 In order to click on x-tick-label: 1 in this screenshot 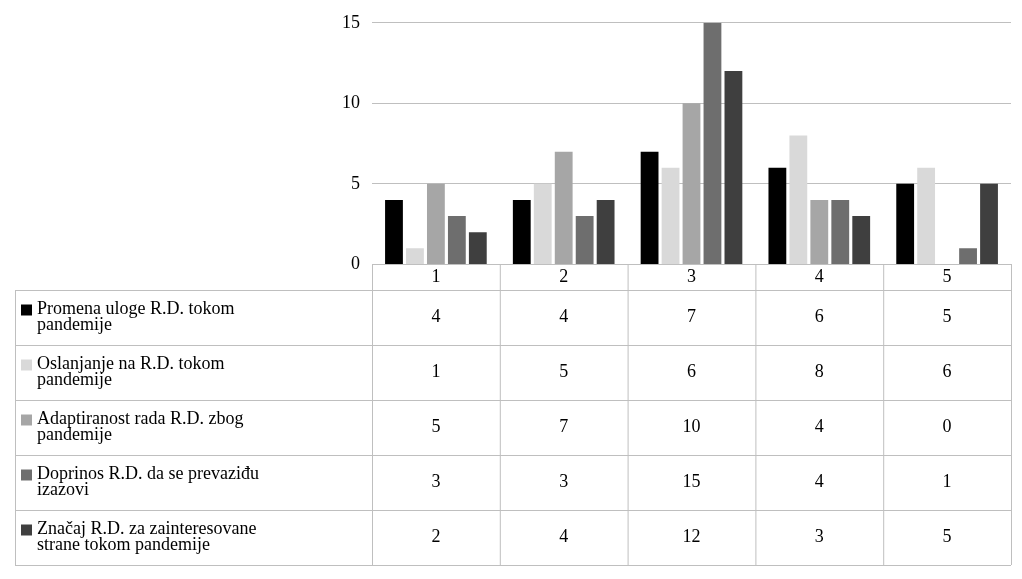, I will do `click(436, 275)`.